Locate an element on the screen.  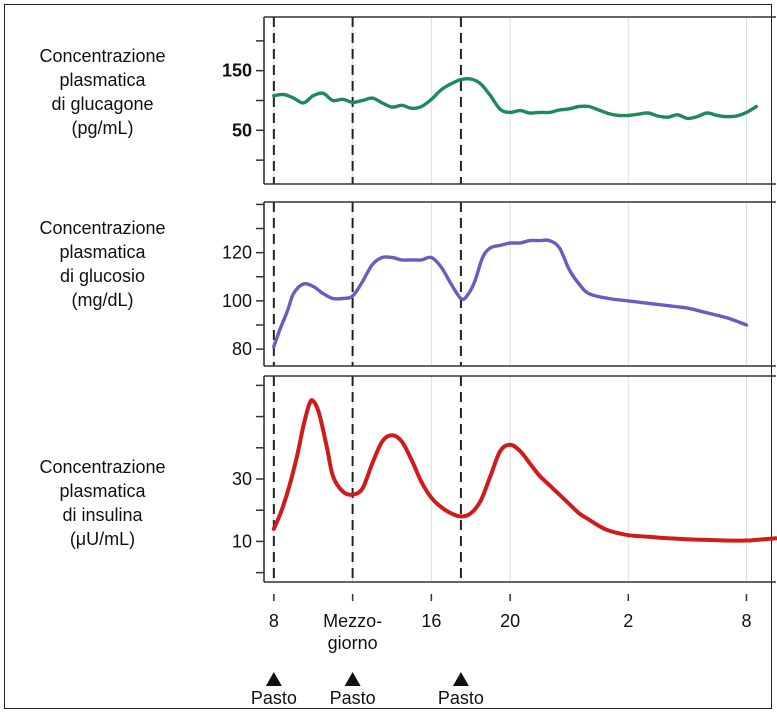
y-tick-label: 150 is located at coordinates (237, 71).